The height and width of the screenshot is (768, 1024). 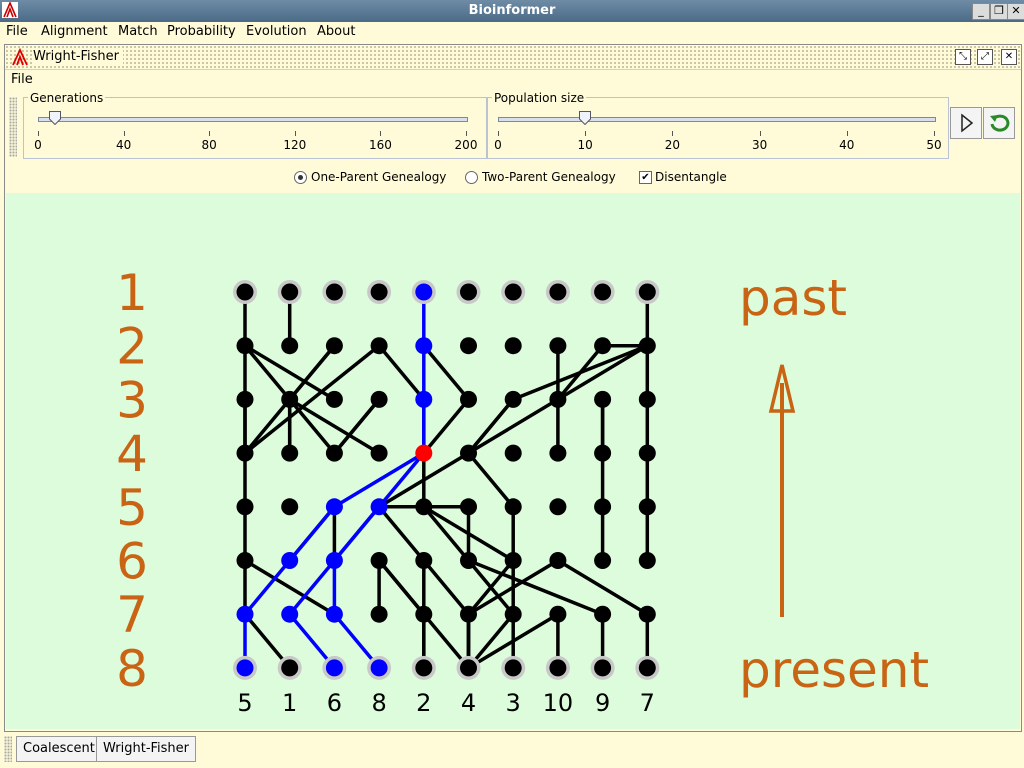 I want to click on generations-slider-track, so click(x=253, y=119).